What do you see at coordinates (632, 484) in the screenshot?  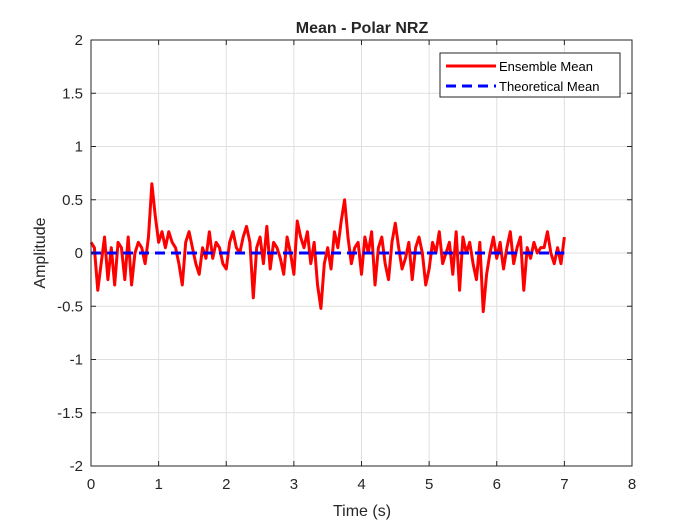 I see `x-tick-label: 8` at bounding box center [632, 484].